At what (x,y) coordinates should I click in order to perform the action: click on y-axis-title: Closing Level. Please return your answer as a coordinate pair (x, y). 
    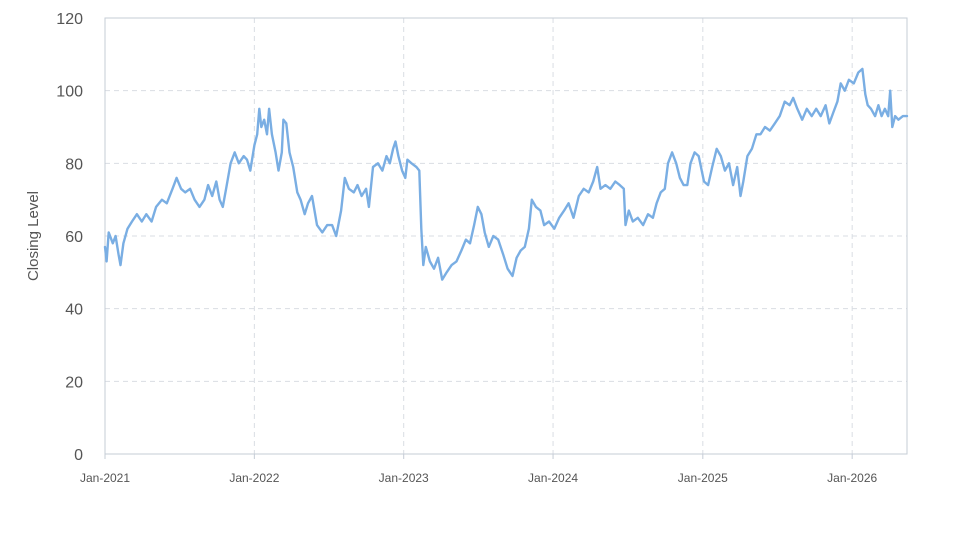
    Looking at the image, I should click on (33, 236).